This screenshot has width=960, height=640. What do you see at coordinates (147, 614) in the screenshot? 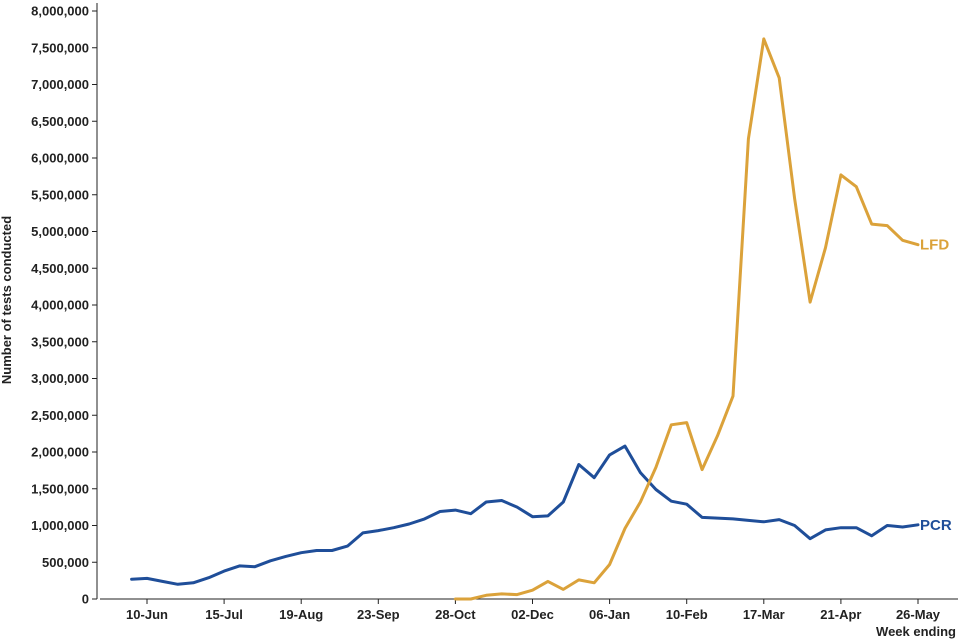
I see `x-tick-label: 10-Jun` at bounding box center [147, 614].